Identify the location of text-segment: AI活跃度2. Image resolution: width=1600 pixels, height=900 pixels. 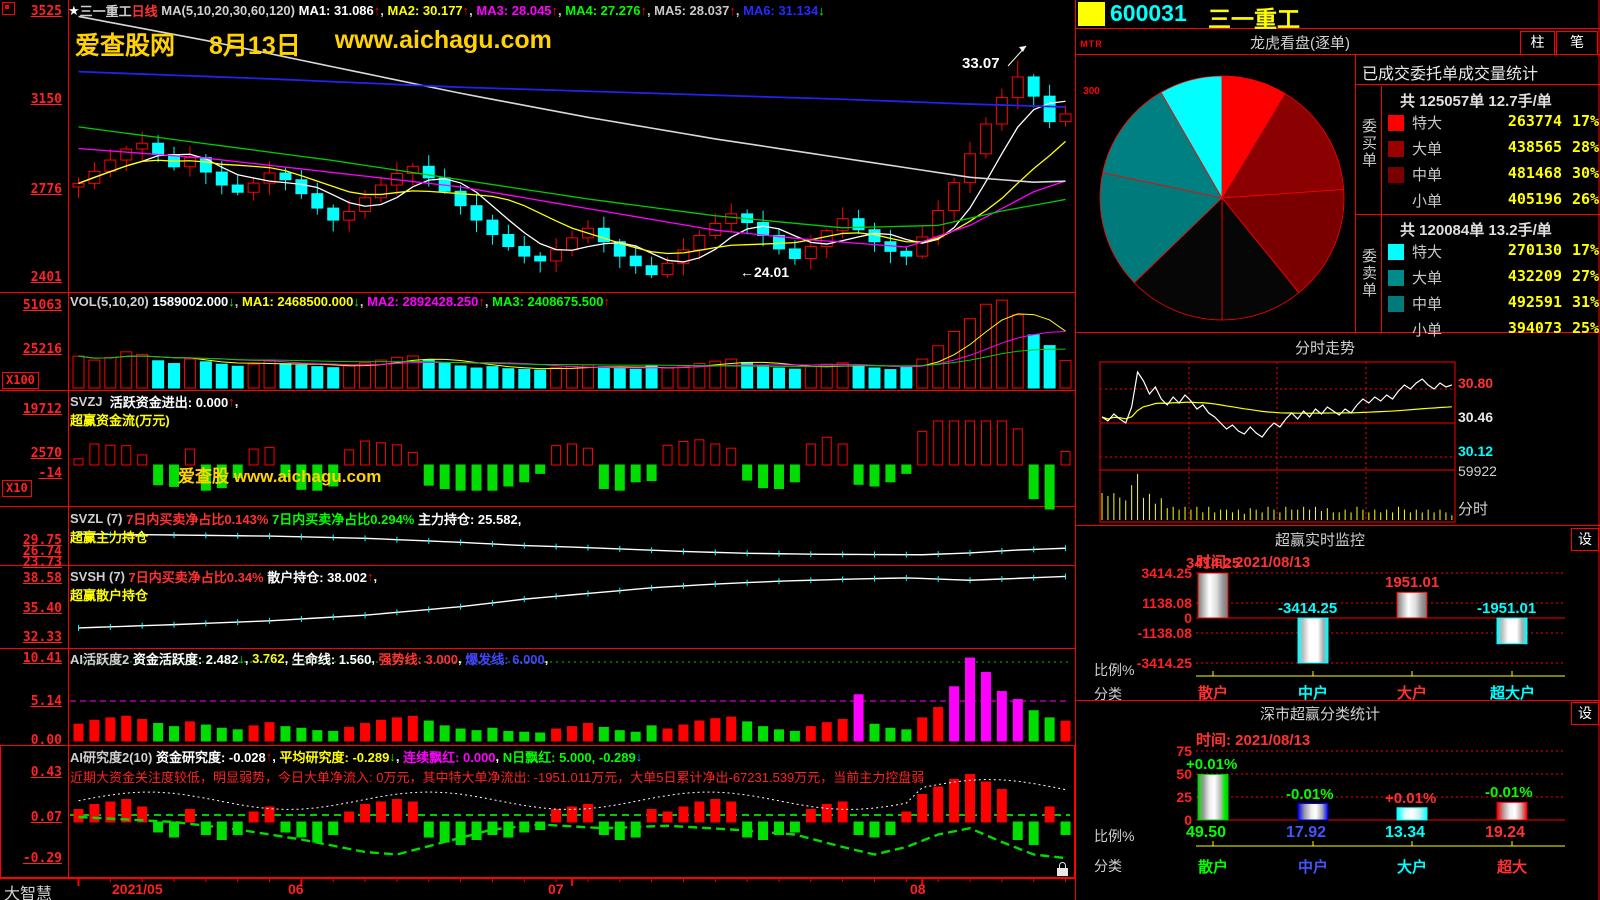
(101, 659).